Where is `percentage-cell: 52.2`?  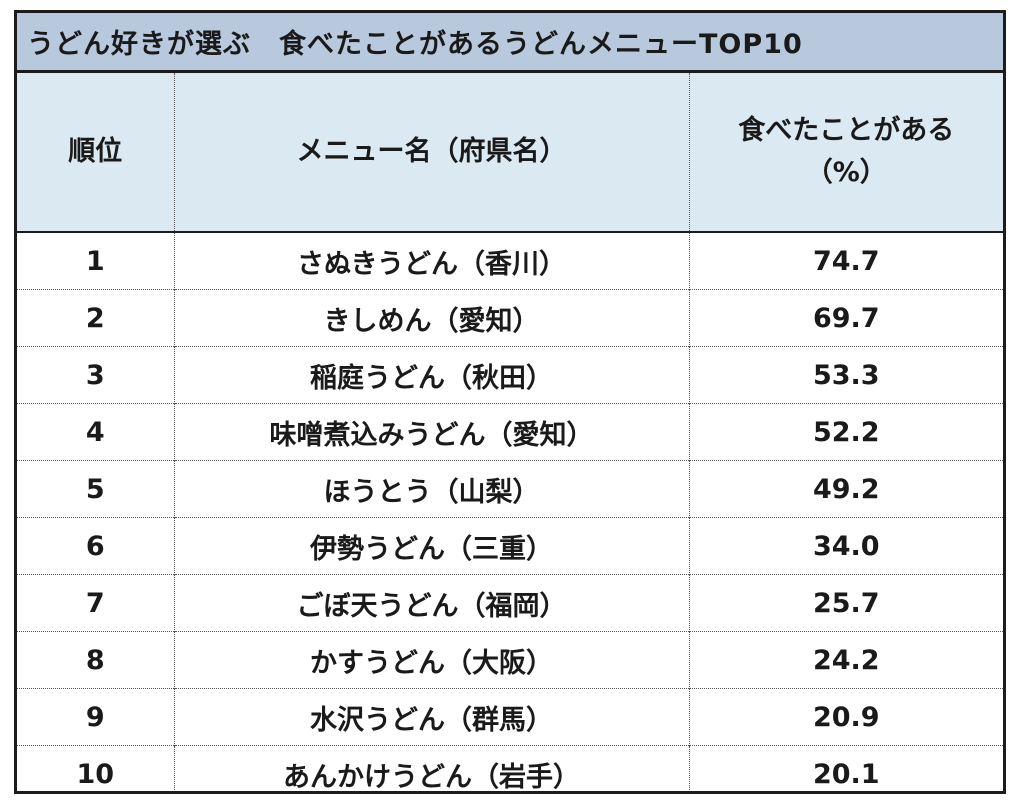
percentage-cell: 52.2 is located at coordinates (845, 432).